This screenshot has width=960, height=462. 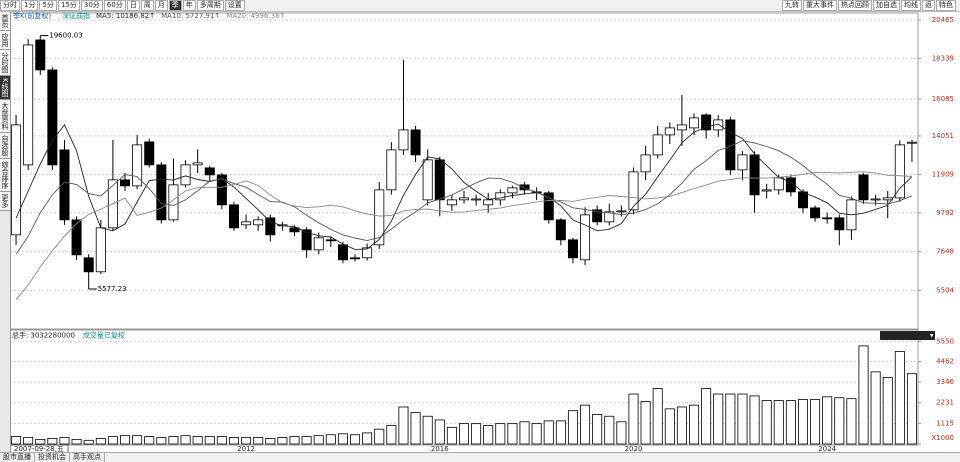 What do you see at coordinates (943, 99) in the screenshot?
I see `y-tick-label: 16085` at bounding box center [943, 99].